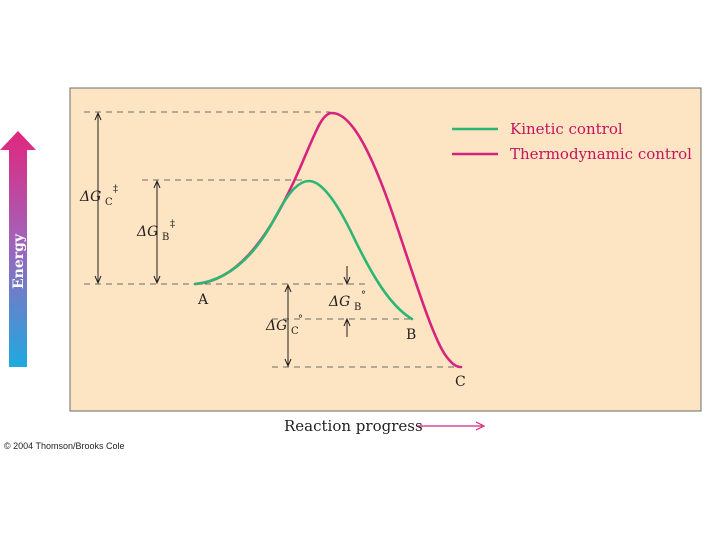 The width and height of the screenshot is (720, 540). What do you see at coordinates (460, 382) in the screenshot?
I see `point-label-c: C` at bounding box center [460, 382].